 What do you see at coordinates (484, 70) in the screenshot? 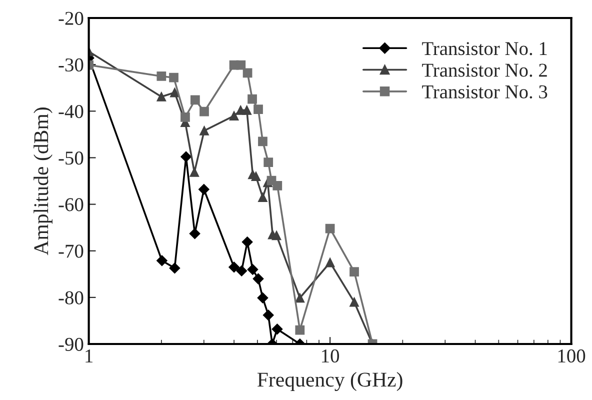
I see `legend-label: Transistor No. 2` at bounding box center [484, 70].